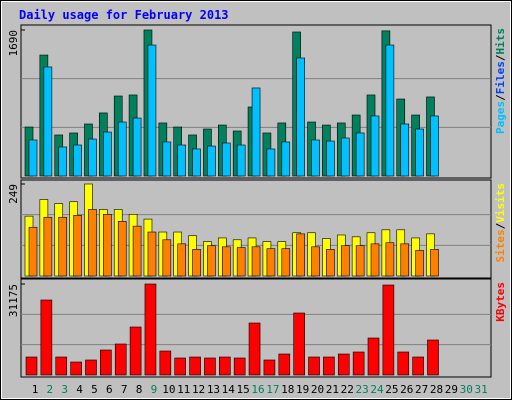 The width and height of the screenshot is (512, 400). Describe the element at coordinates (391, 389) in the screenshot. I see `x-tick-label: 25` at that location.